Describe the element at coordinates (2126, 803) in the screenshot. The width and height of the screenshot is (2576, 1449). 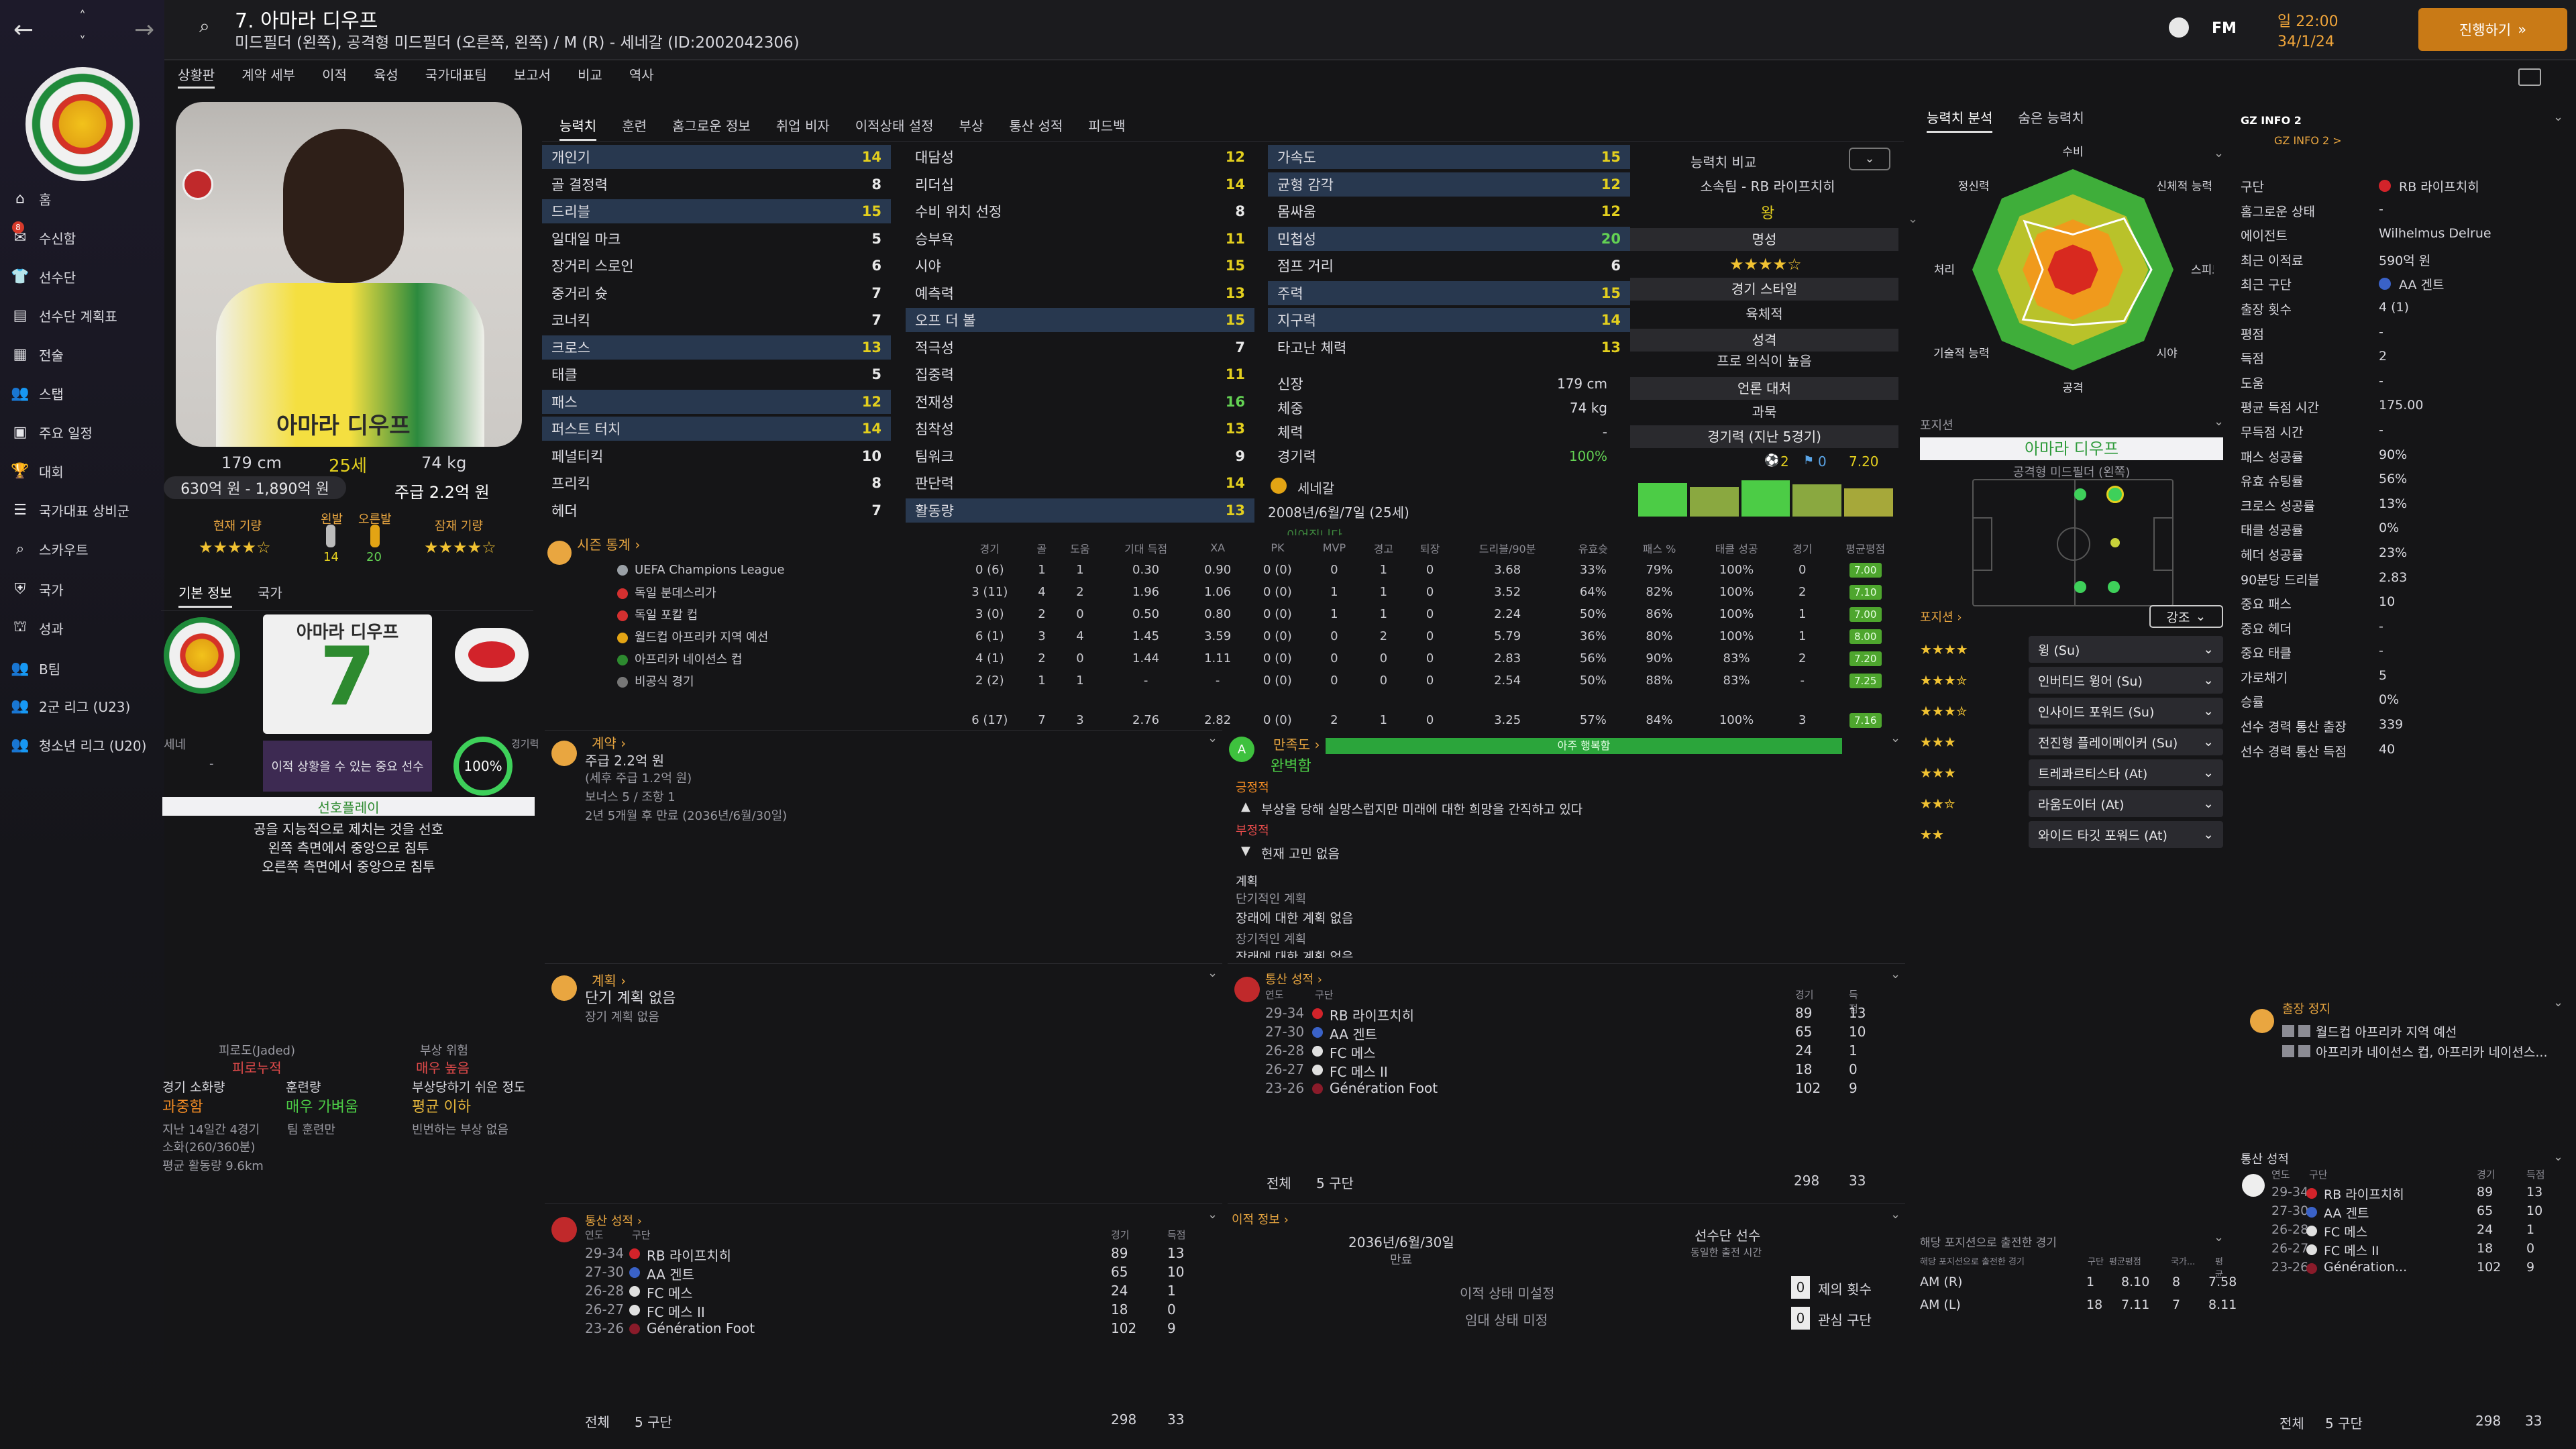
I see `role-dropdown: 라움도이터 (At) ⌄` at that location.